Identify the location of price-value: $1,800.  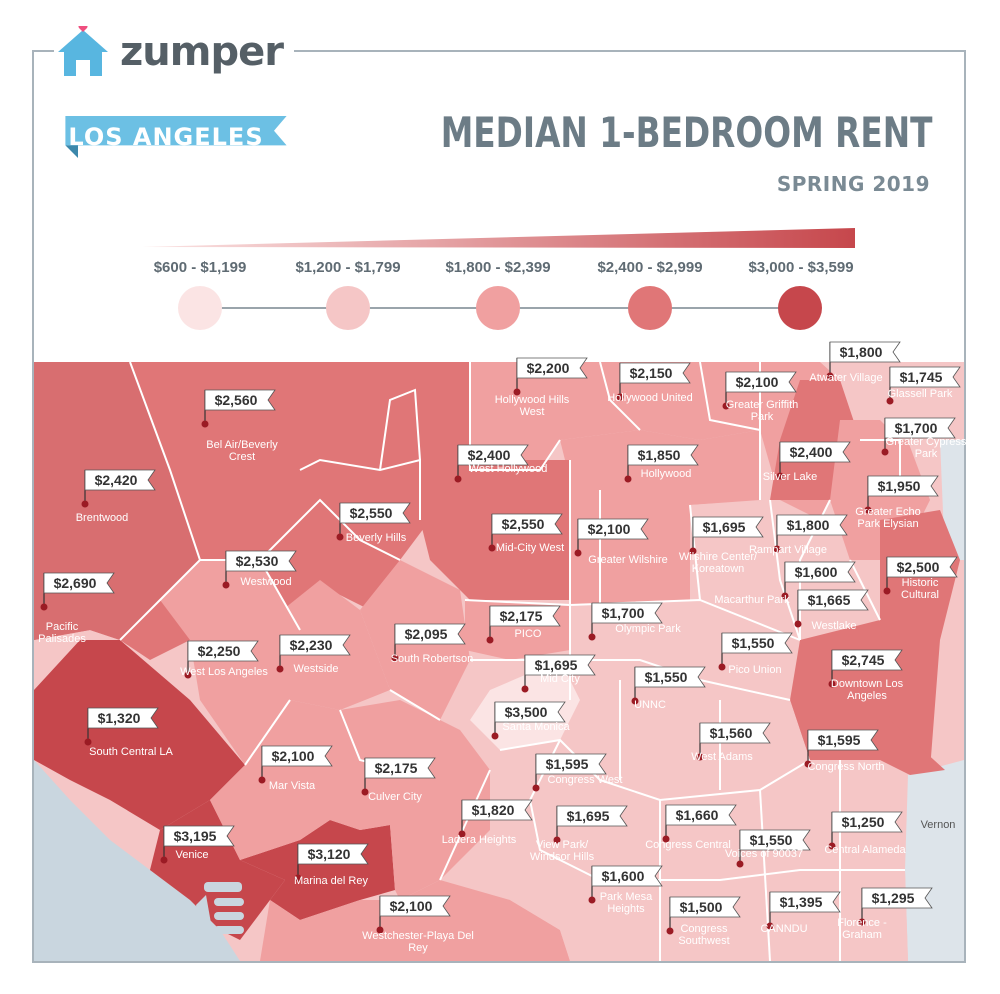
(861, 352).